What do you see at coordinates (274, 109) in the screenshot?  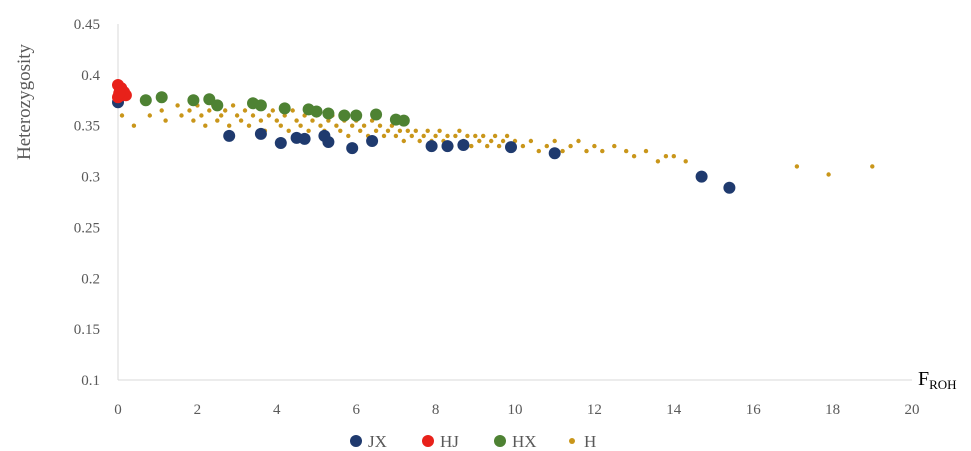 I see `series-HX` at bounding box center [274, 109].